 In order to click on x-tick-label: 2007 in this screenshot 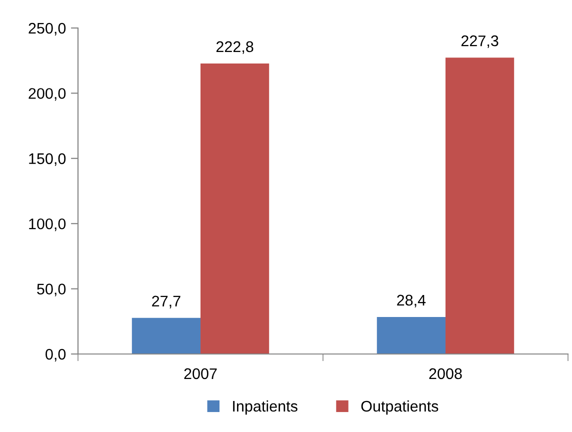, I will do `click(200, 374)`.